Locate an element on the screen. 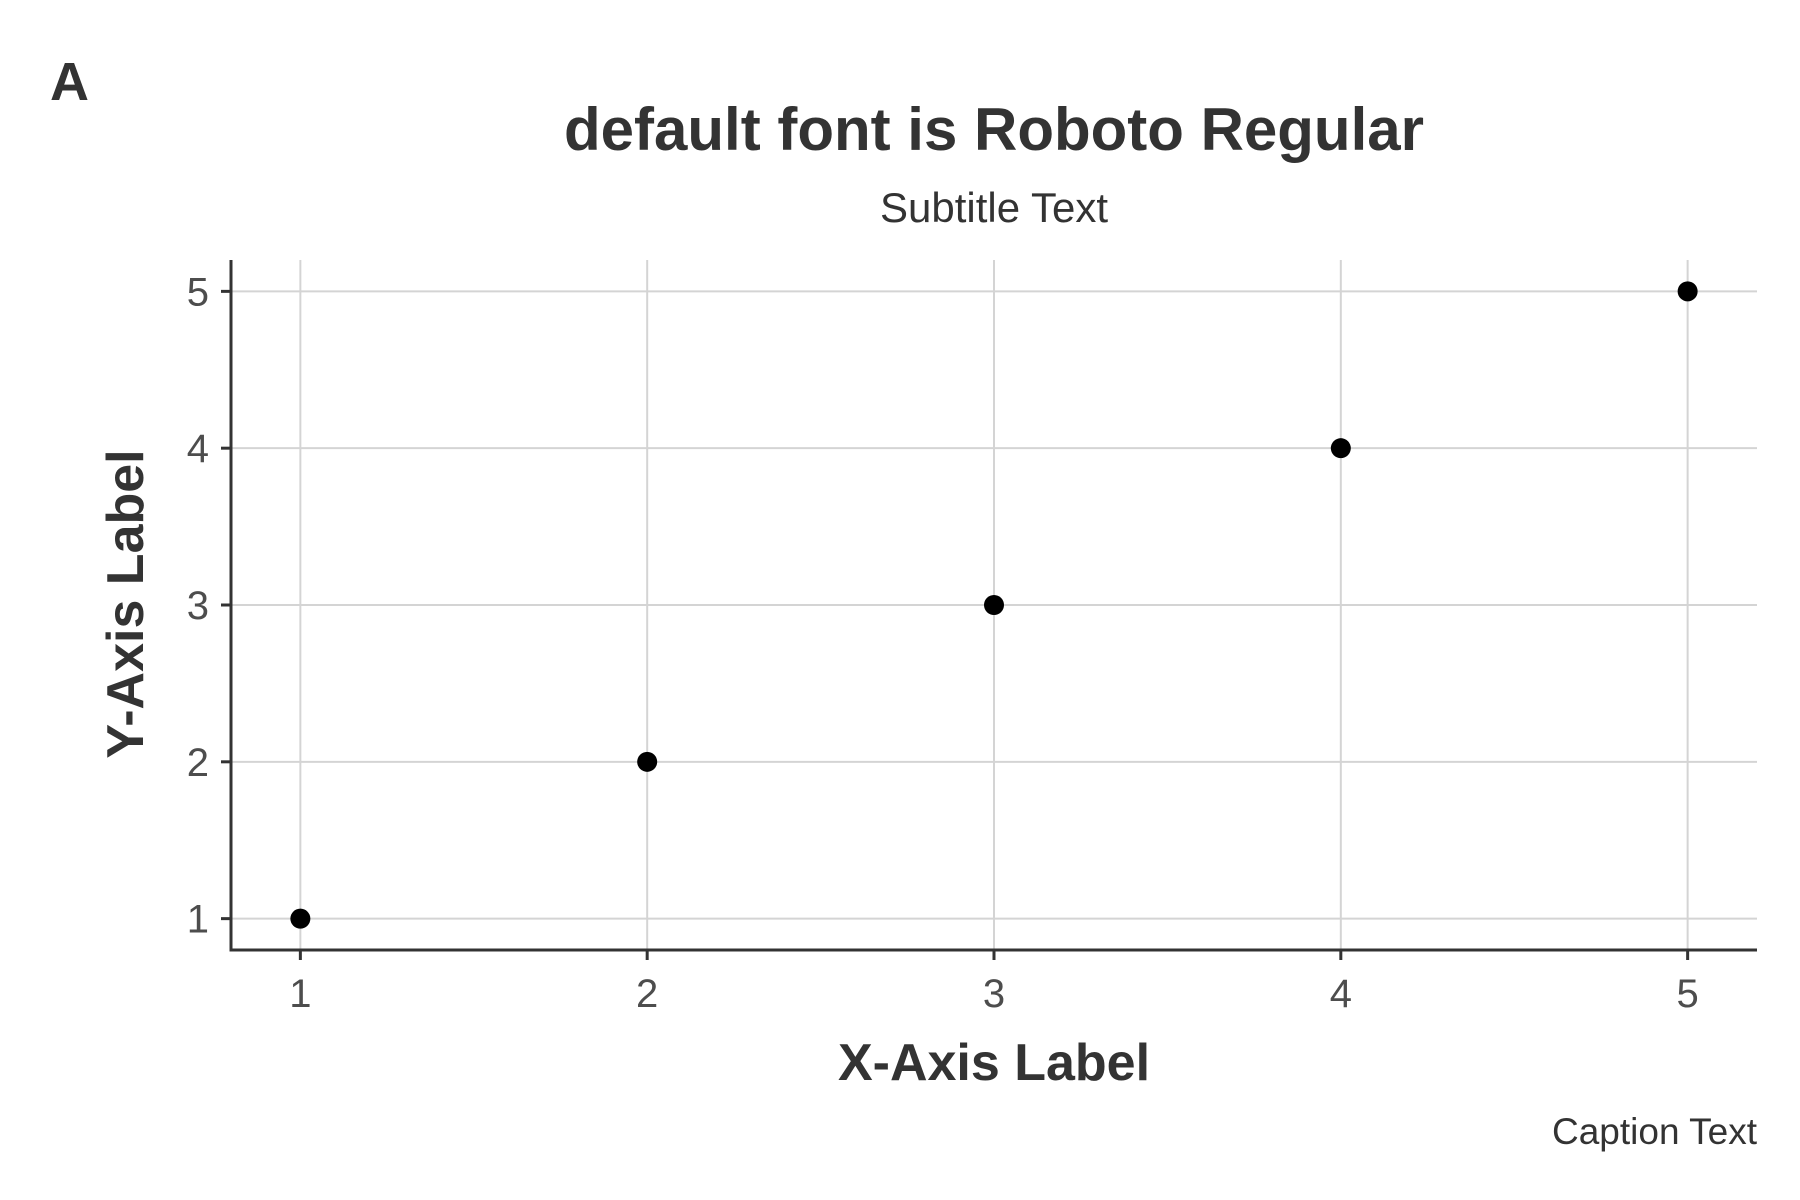 Image resolution: width=1800 pixels, height=1200 pixels. y-tick-label-5: 5 is located at coordinates (198, 292).